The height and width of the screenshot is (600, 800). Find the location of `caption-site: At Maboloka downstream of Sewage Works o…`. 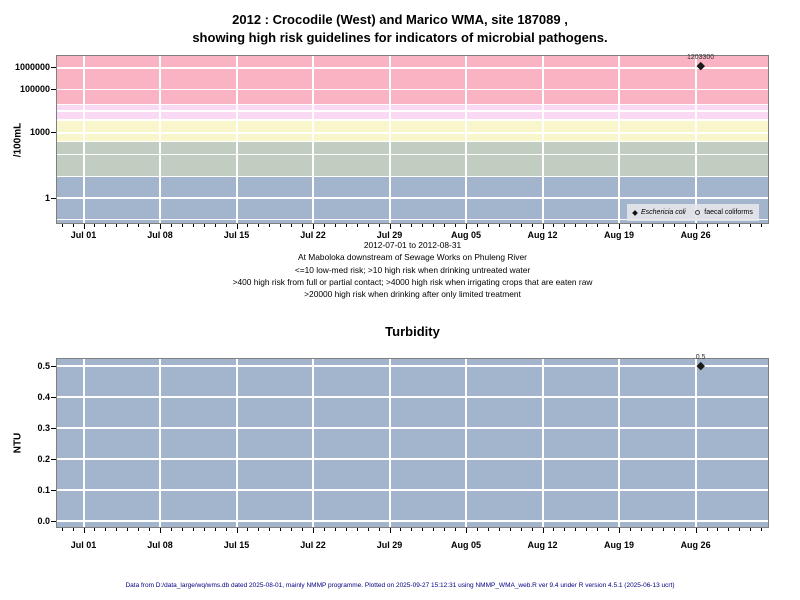

caption-site: At Maboloka downstream of Sewage Works o… is located at coordinates (412, 257).